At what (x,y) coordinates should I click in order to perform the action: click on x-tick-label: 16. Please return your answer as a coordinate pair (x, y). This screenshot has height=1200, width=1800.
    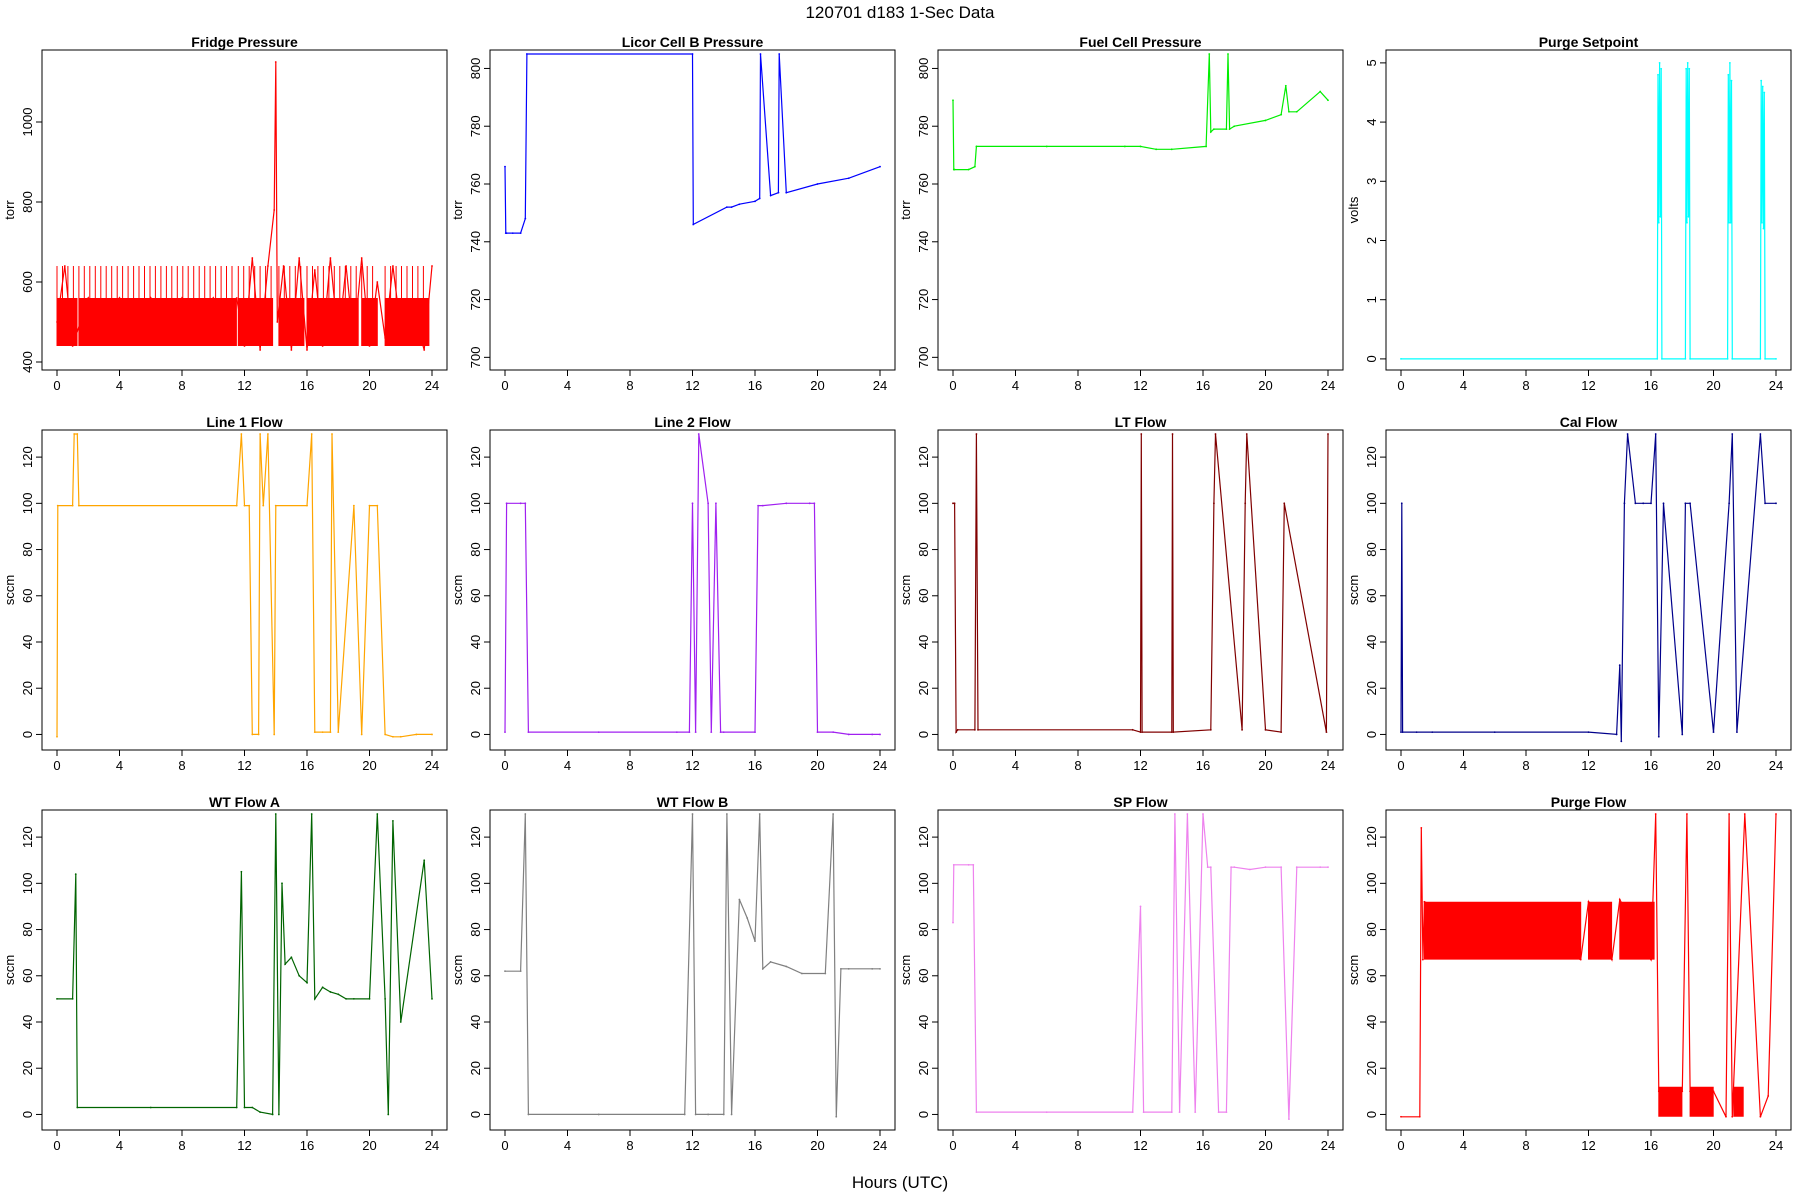
    Looking at the image, I should click on (1203, 765).